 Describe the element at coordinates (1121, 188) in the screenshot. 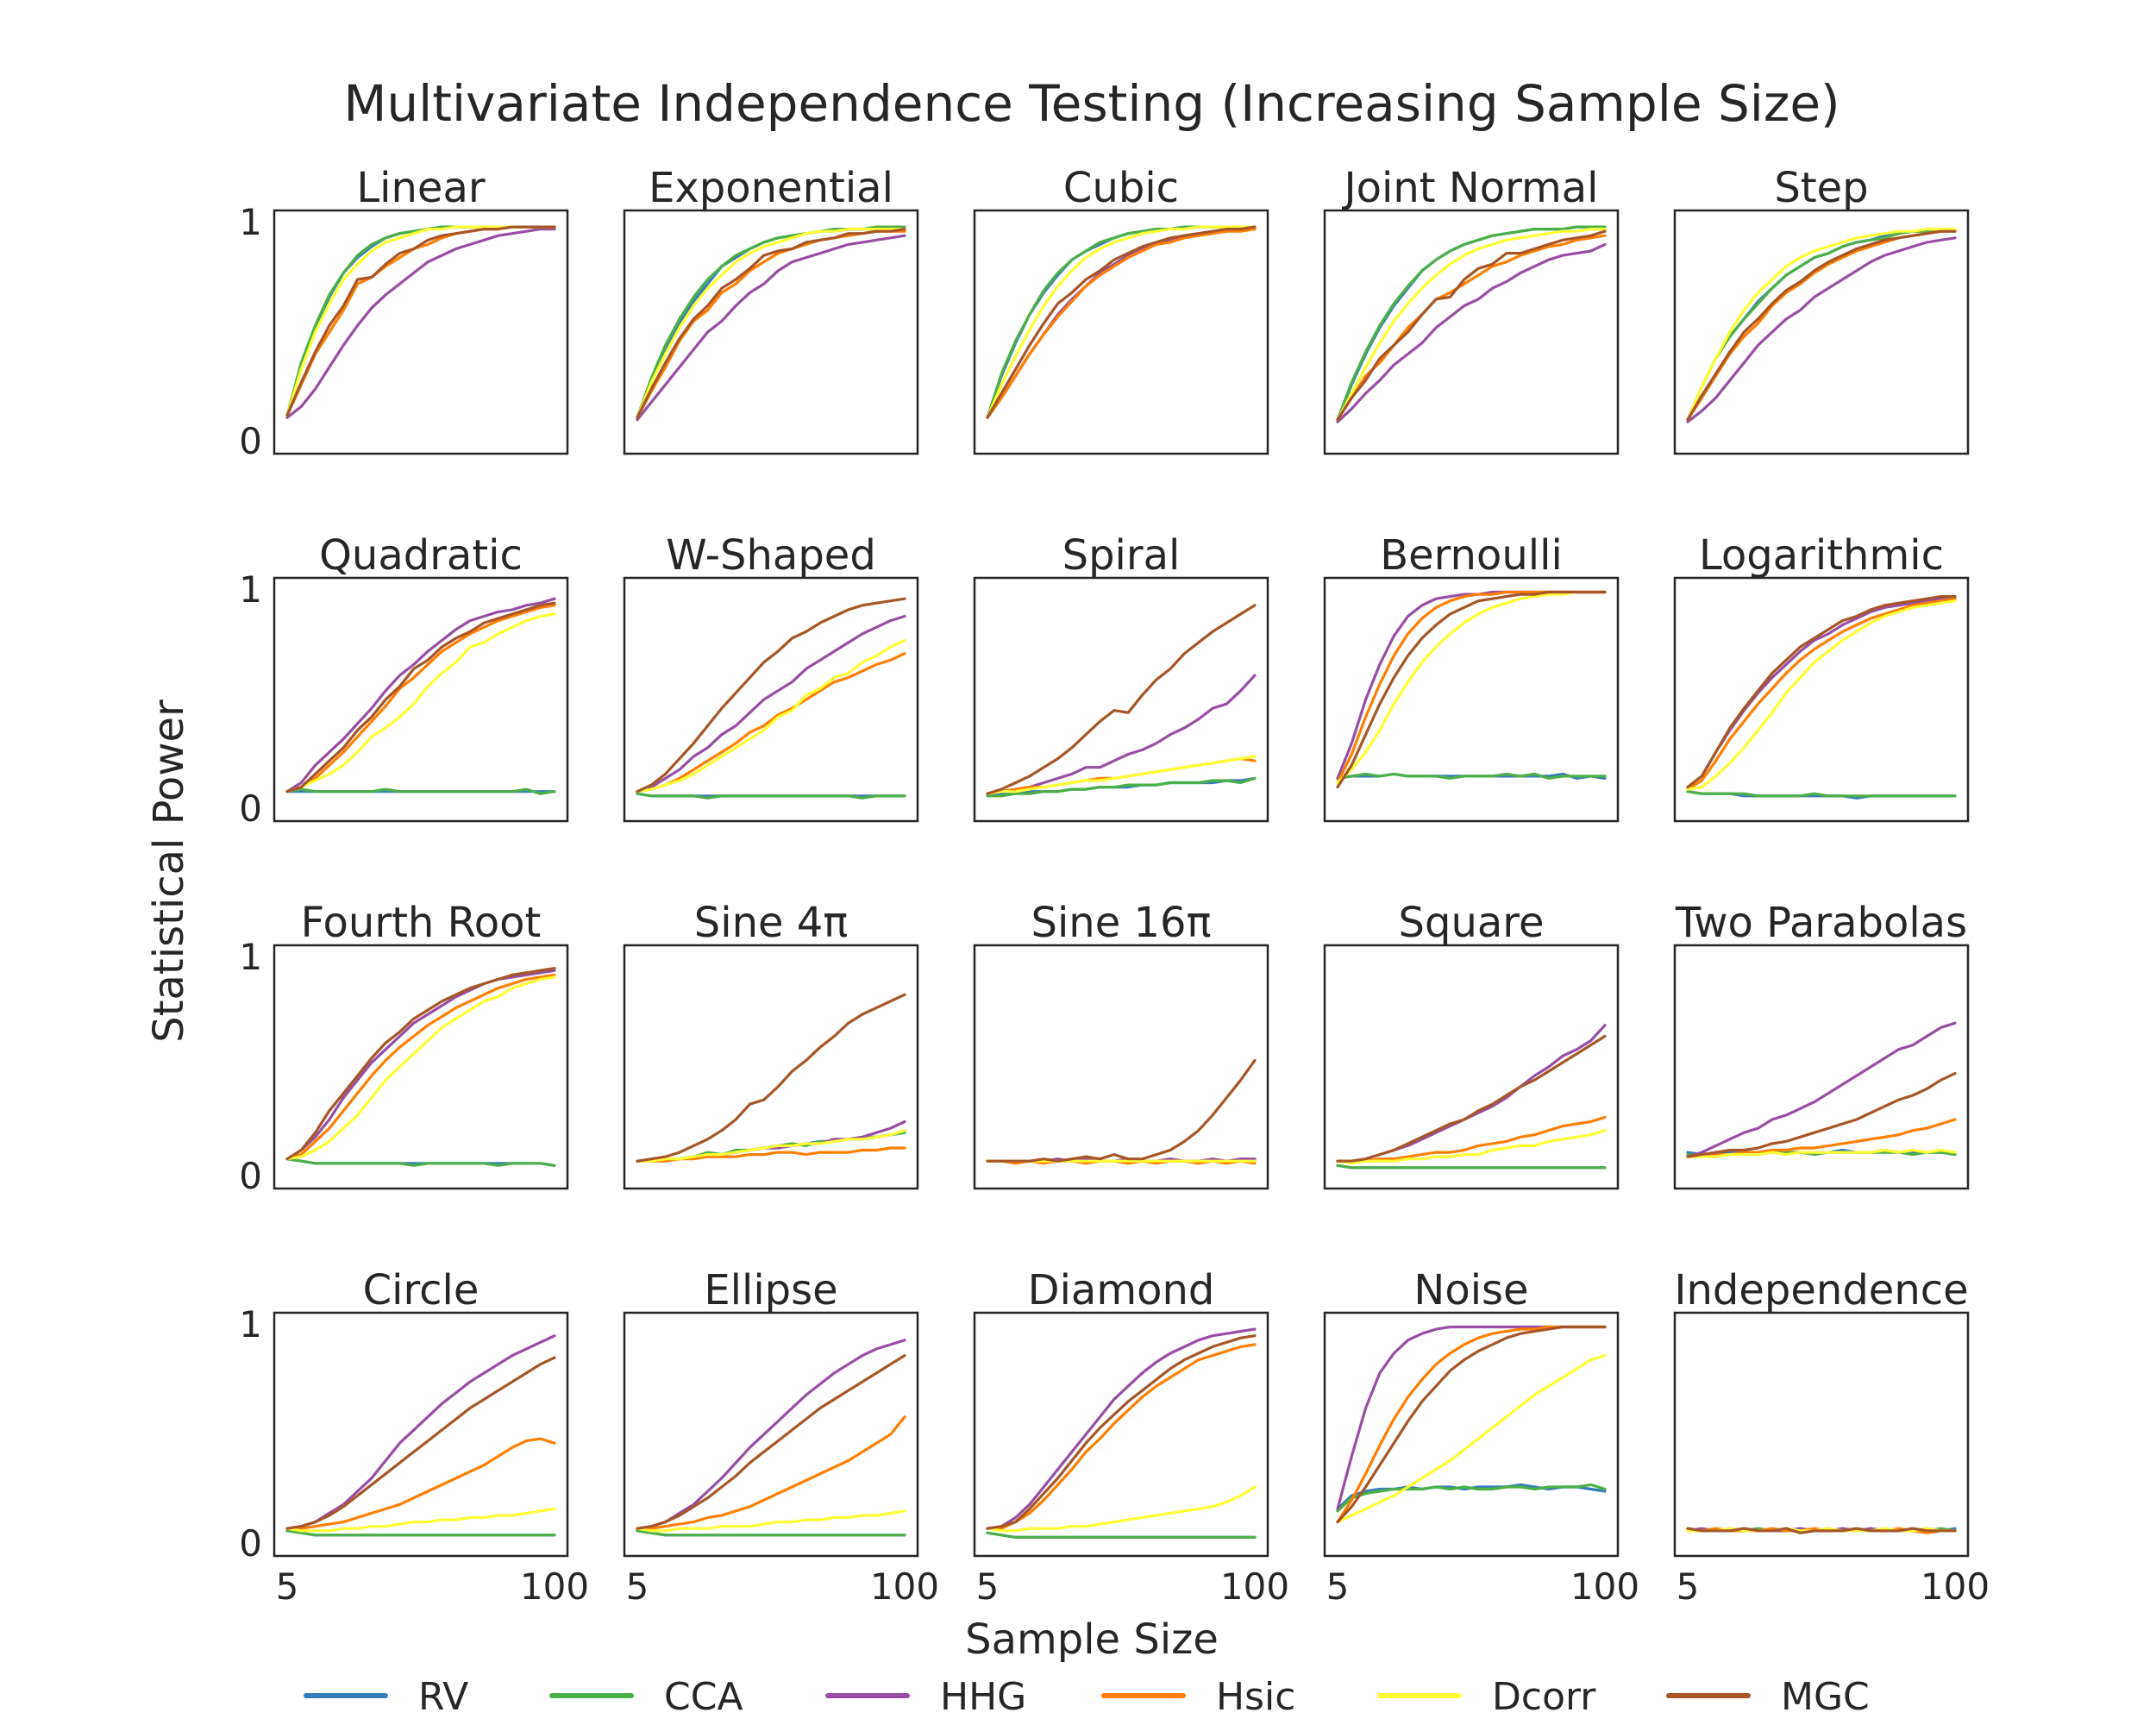

I see `panel-title: Cubic` at that location.